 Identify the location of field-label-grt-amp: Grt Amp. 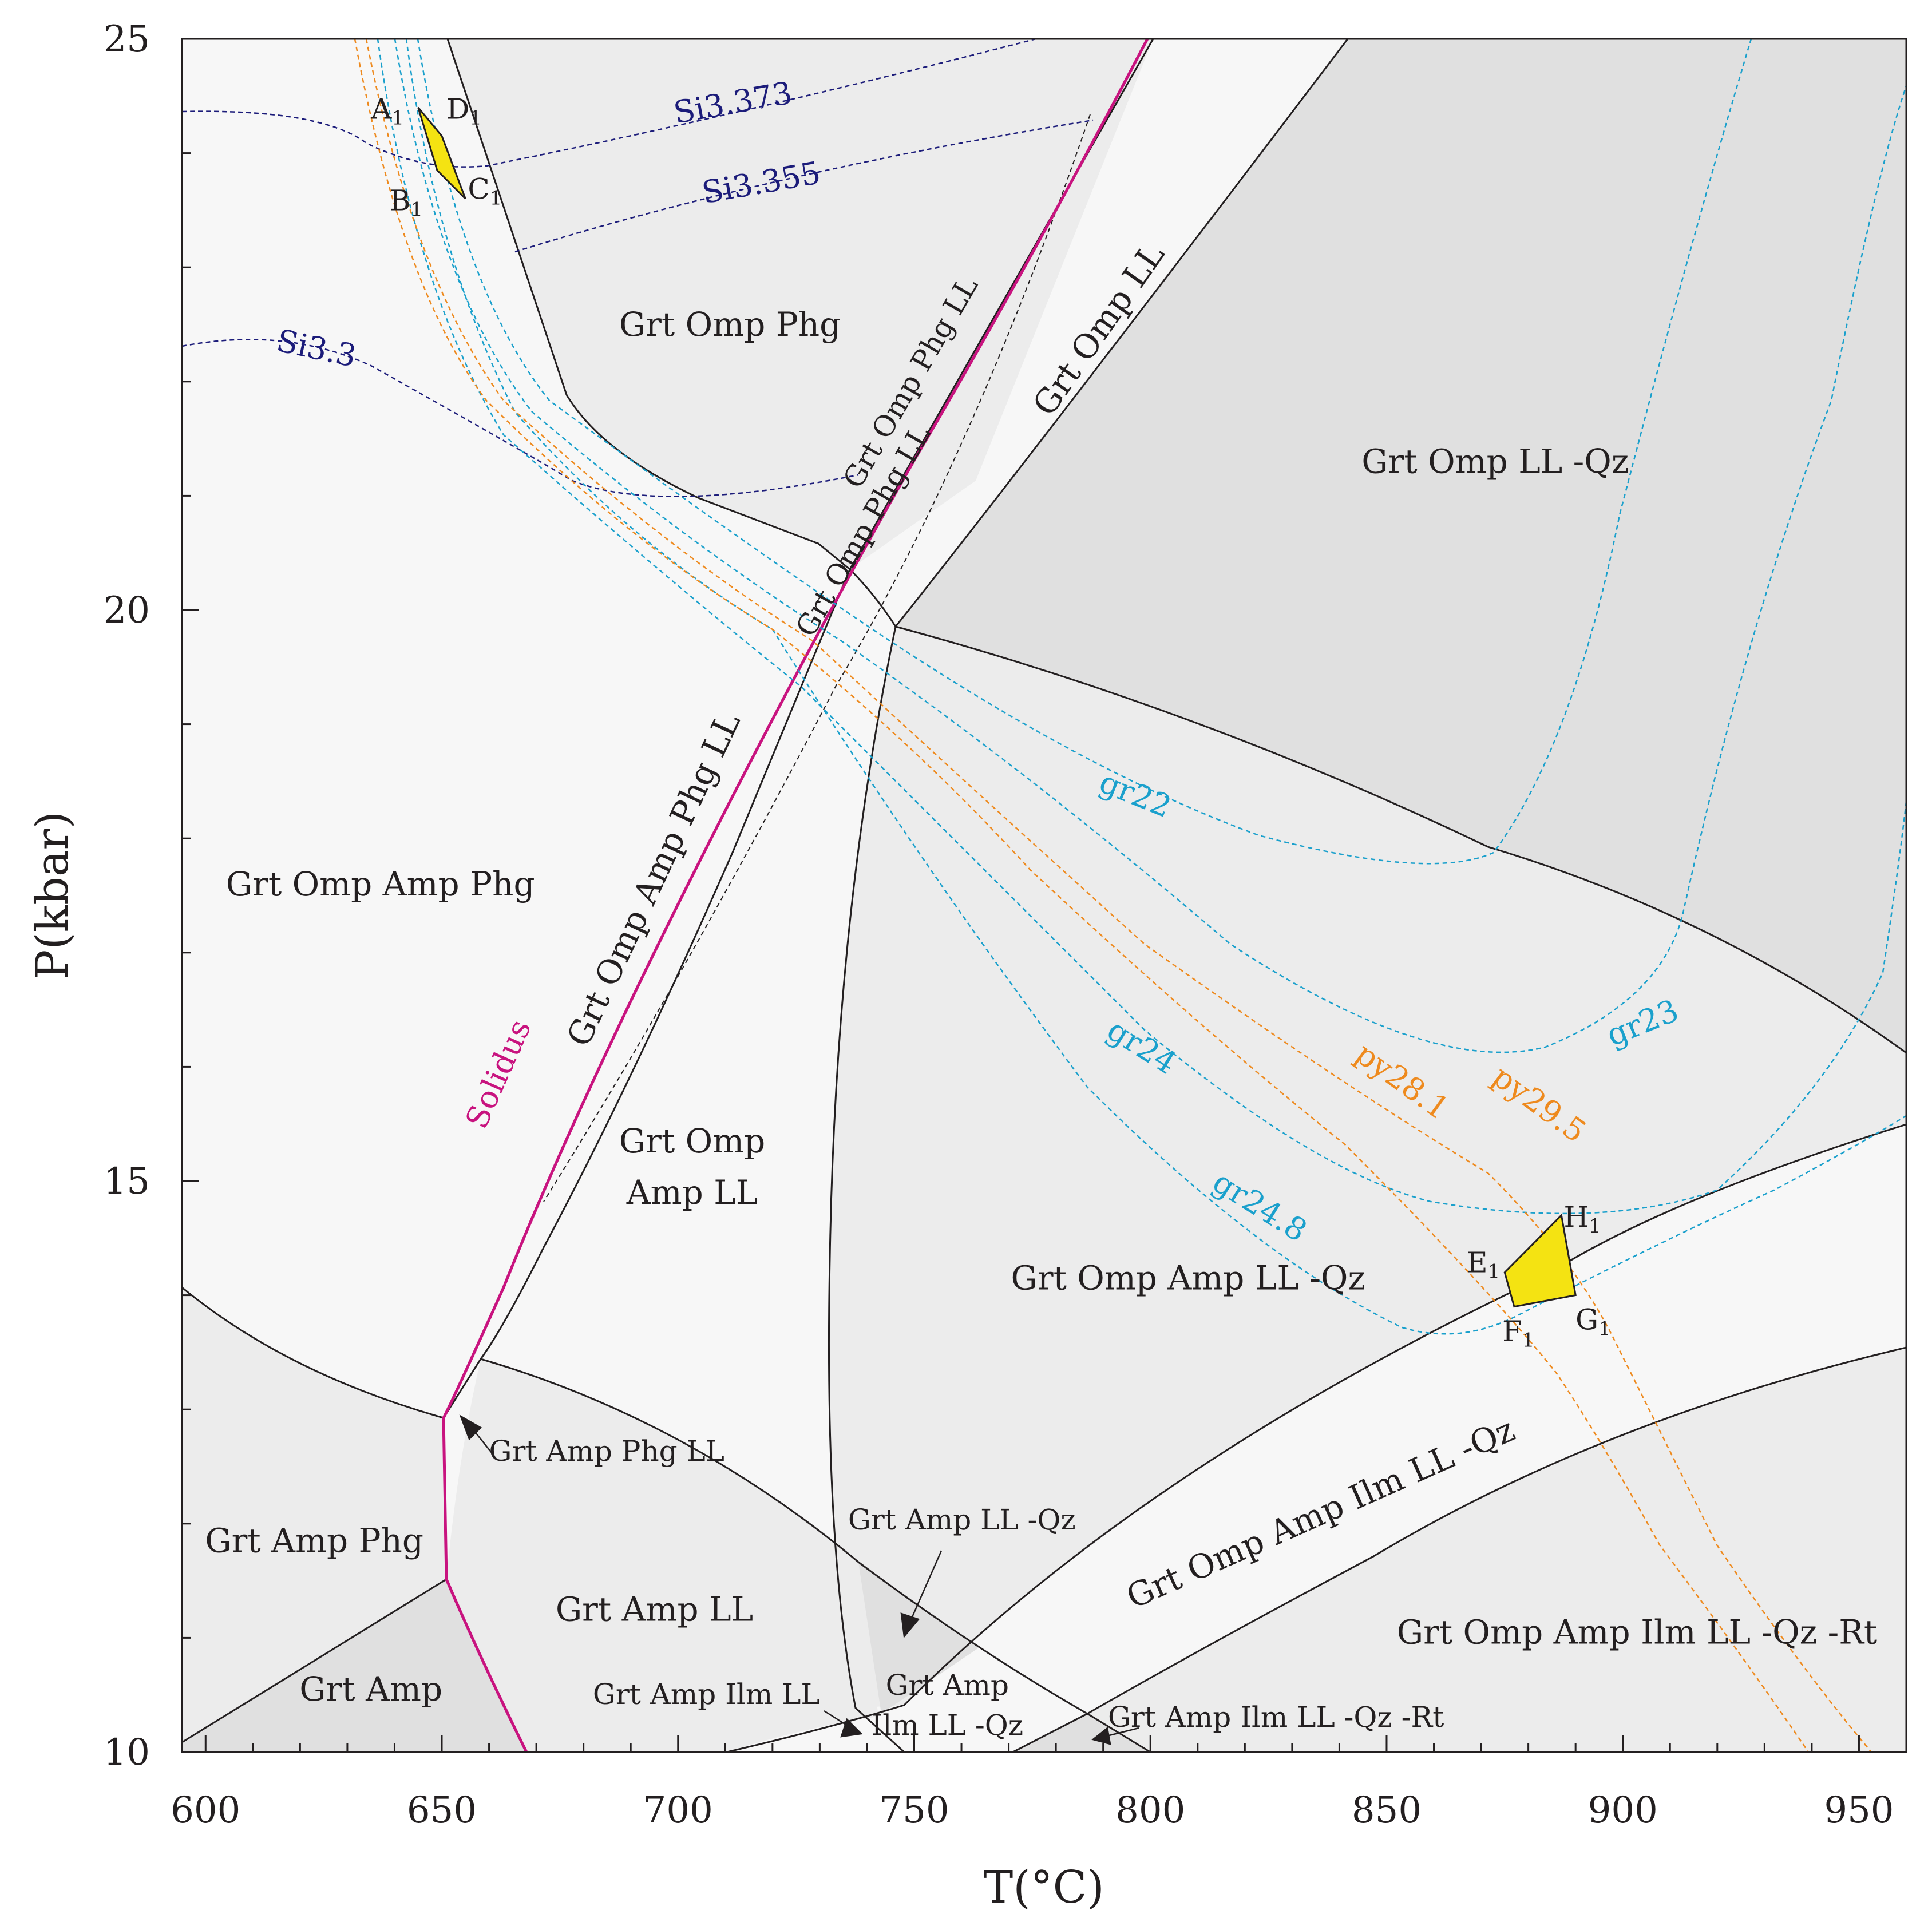
(370, 1689).